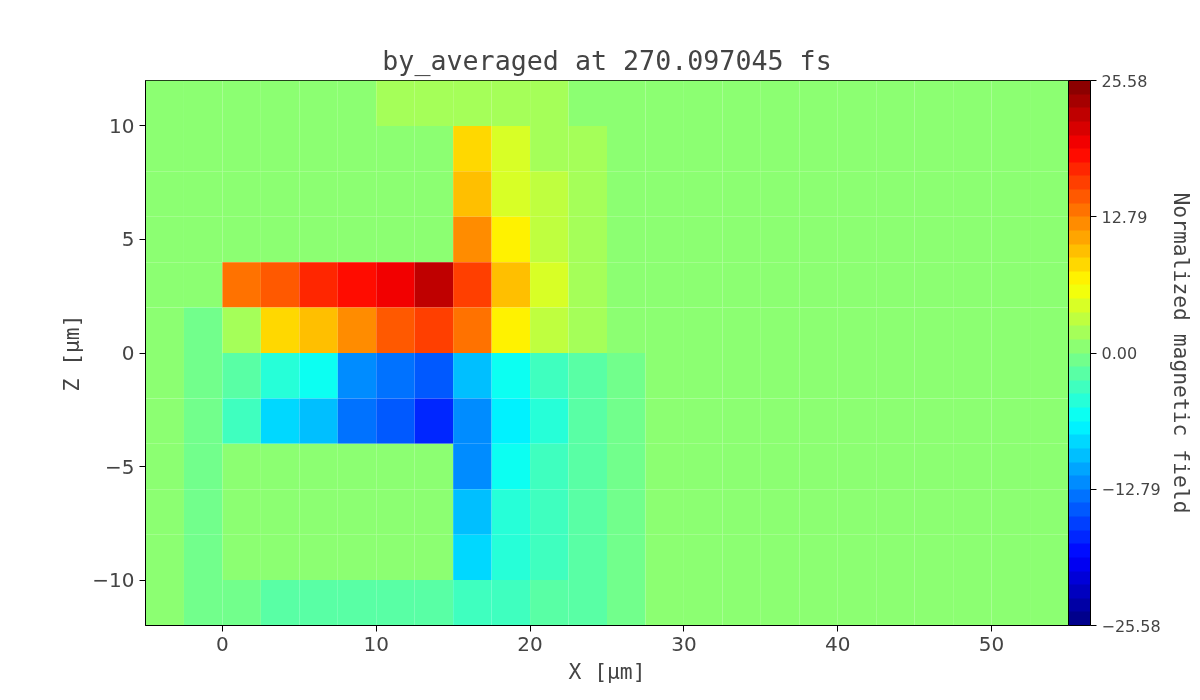 The image size is (1200, 700). Describe the element at coordinates (1131, 490) in the screenshot. I see `color-bar-label: −12.79` at that location.